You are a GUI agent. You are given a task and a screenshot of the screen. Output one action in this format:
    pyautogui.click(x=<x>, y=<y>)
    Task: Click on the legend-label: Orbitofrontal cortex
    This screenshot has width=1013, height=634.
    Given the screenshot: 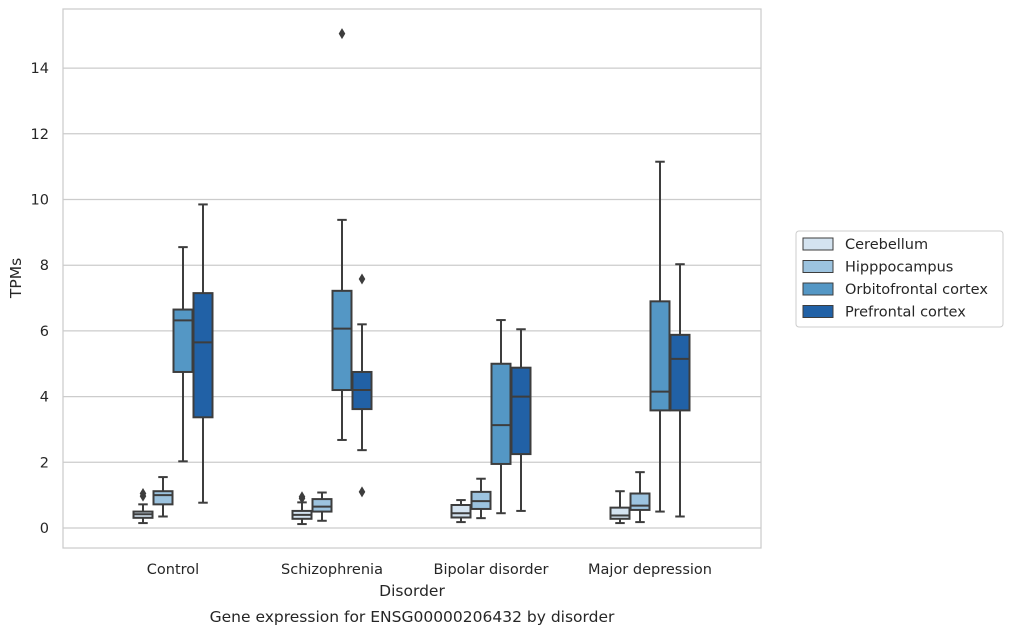 What is the action you would take?
    pyautogui.click(x=916, y=290)
    